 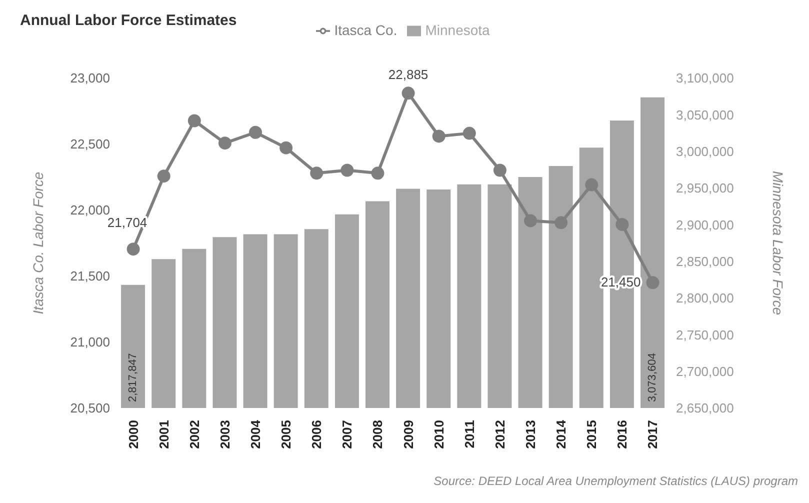 What do you see at coordinates (378, 434) in the screenshot?
I see `x-tick-label: 2008` at bounding box center [378, 434].